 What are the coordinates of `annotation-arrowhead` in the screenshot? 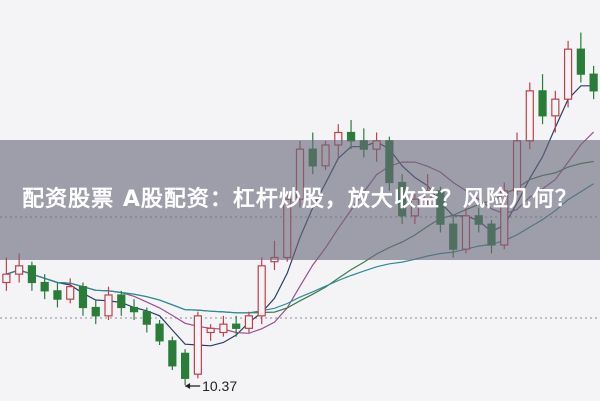 It's located at (188, 386).